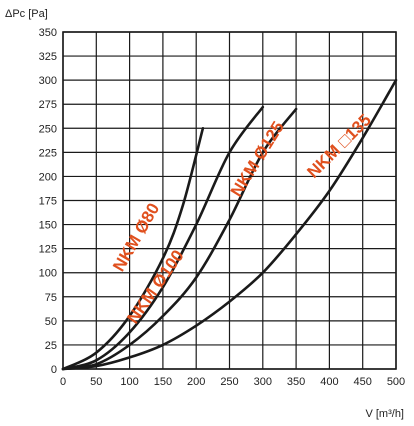 This screenshot has width=414, height=426. Describe the element at coordinates (51, 298) in the screenshot. I see `y-tick-label: 75` at that location.